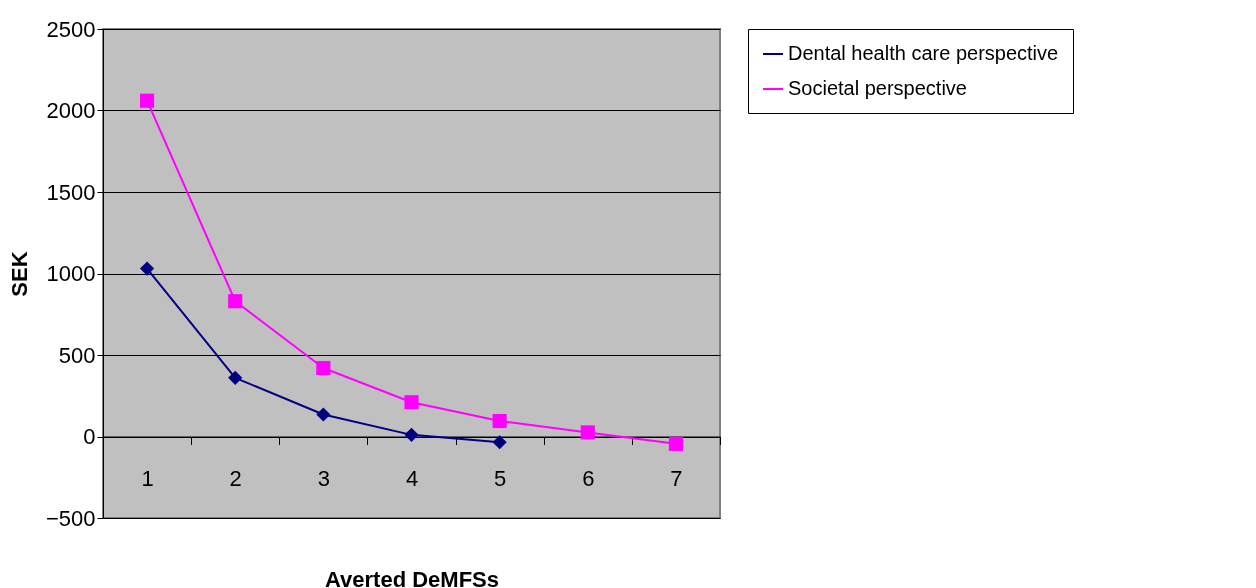 The image size is (1256, 588). Describe the element at coordinates (412, 577) in the screenshot. I see `x-axis-title: Averted DeMFSs` at that location.